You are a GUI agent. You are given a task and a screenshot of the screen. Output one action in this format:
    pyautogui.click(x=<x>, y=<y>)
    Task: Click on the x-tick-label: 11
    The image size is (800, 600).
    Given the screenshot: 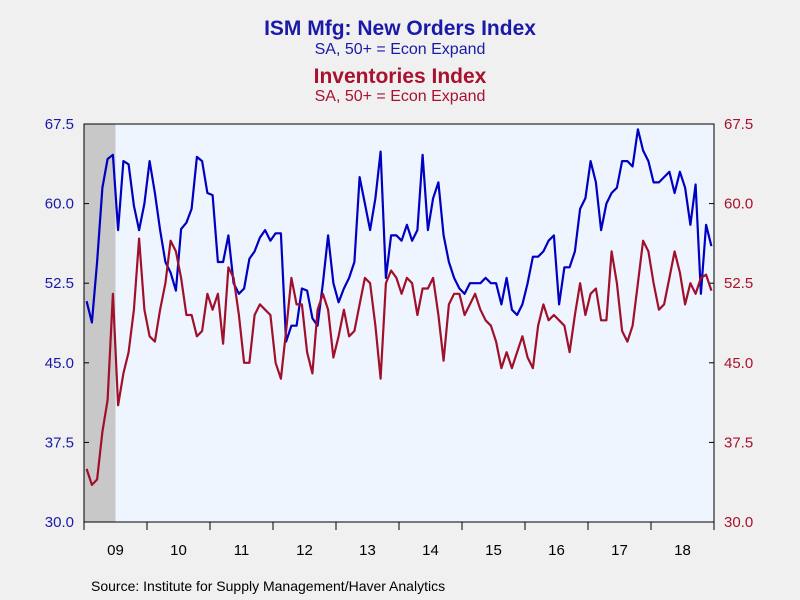 What is the action you would take?
    pyautogui.click(x=242, y=550)
    